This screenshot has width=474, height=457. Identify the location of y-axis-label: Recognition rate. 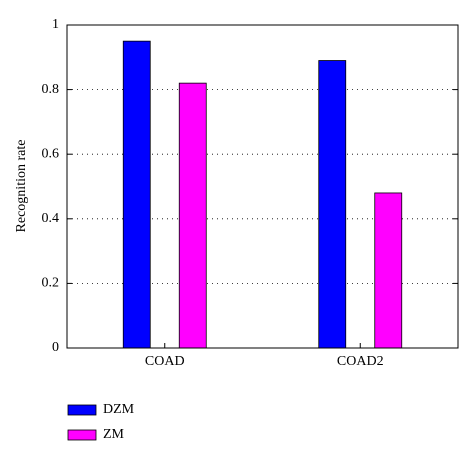
(21, 186).